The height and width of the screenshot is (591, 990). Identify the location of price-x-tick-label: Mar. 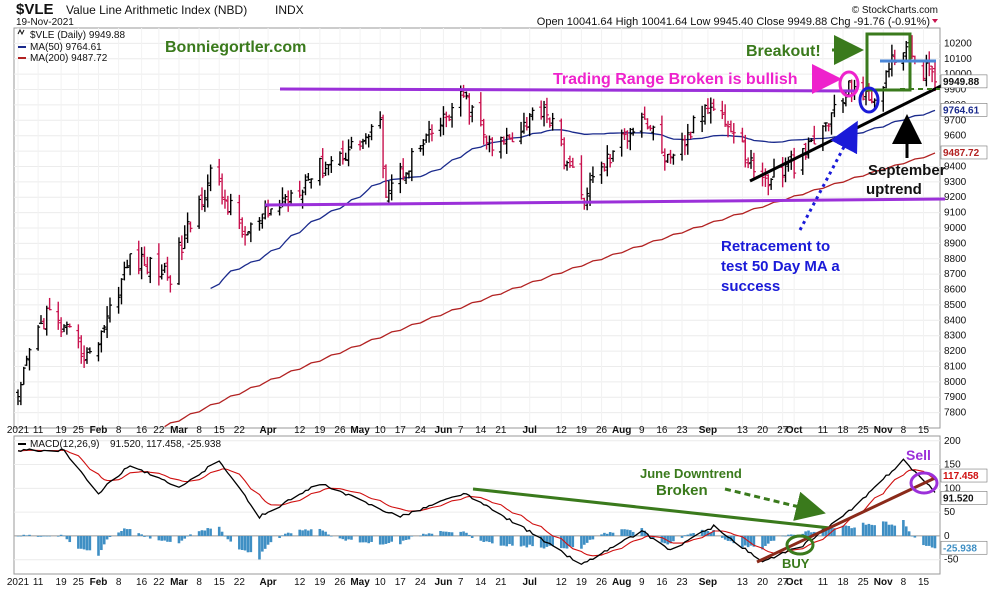
(179, 430).